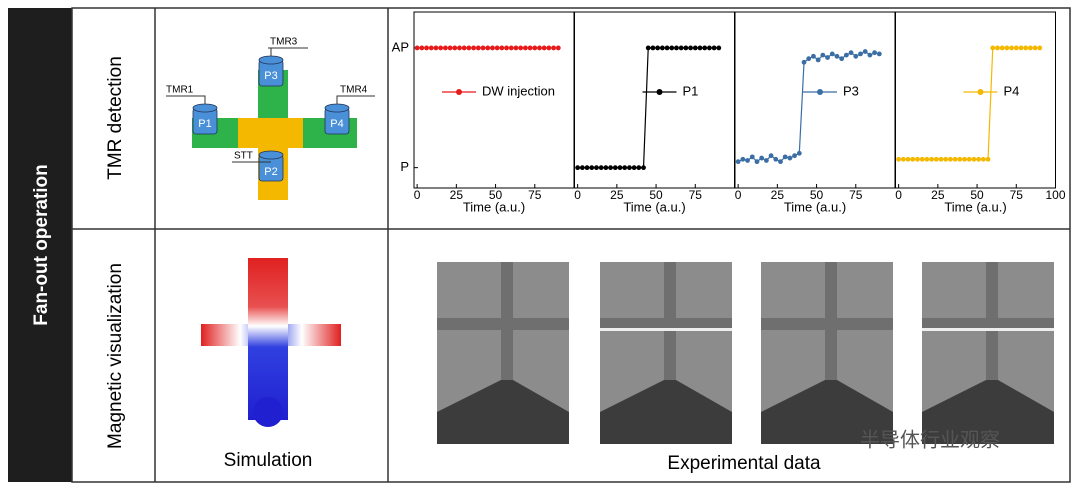  I want to click on tmr-label: TMR3, so click(284, 42).